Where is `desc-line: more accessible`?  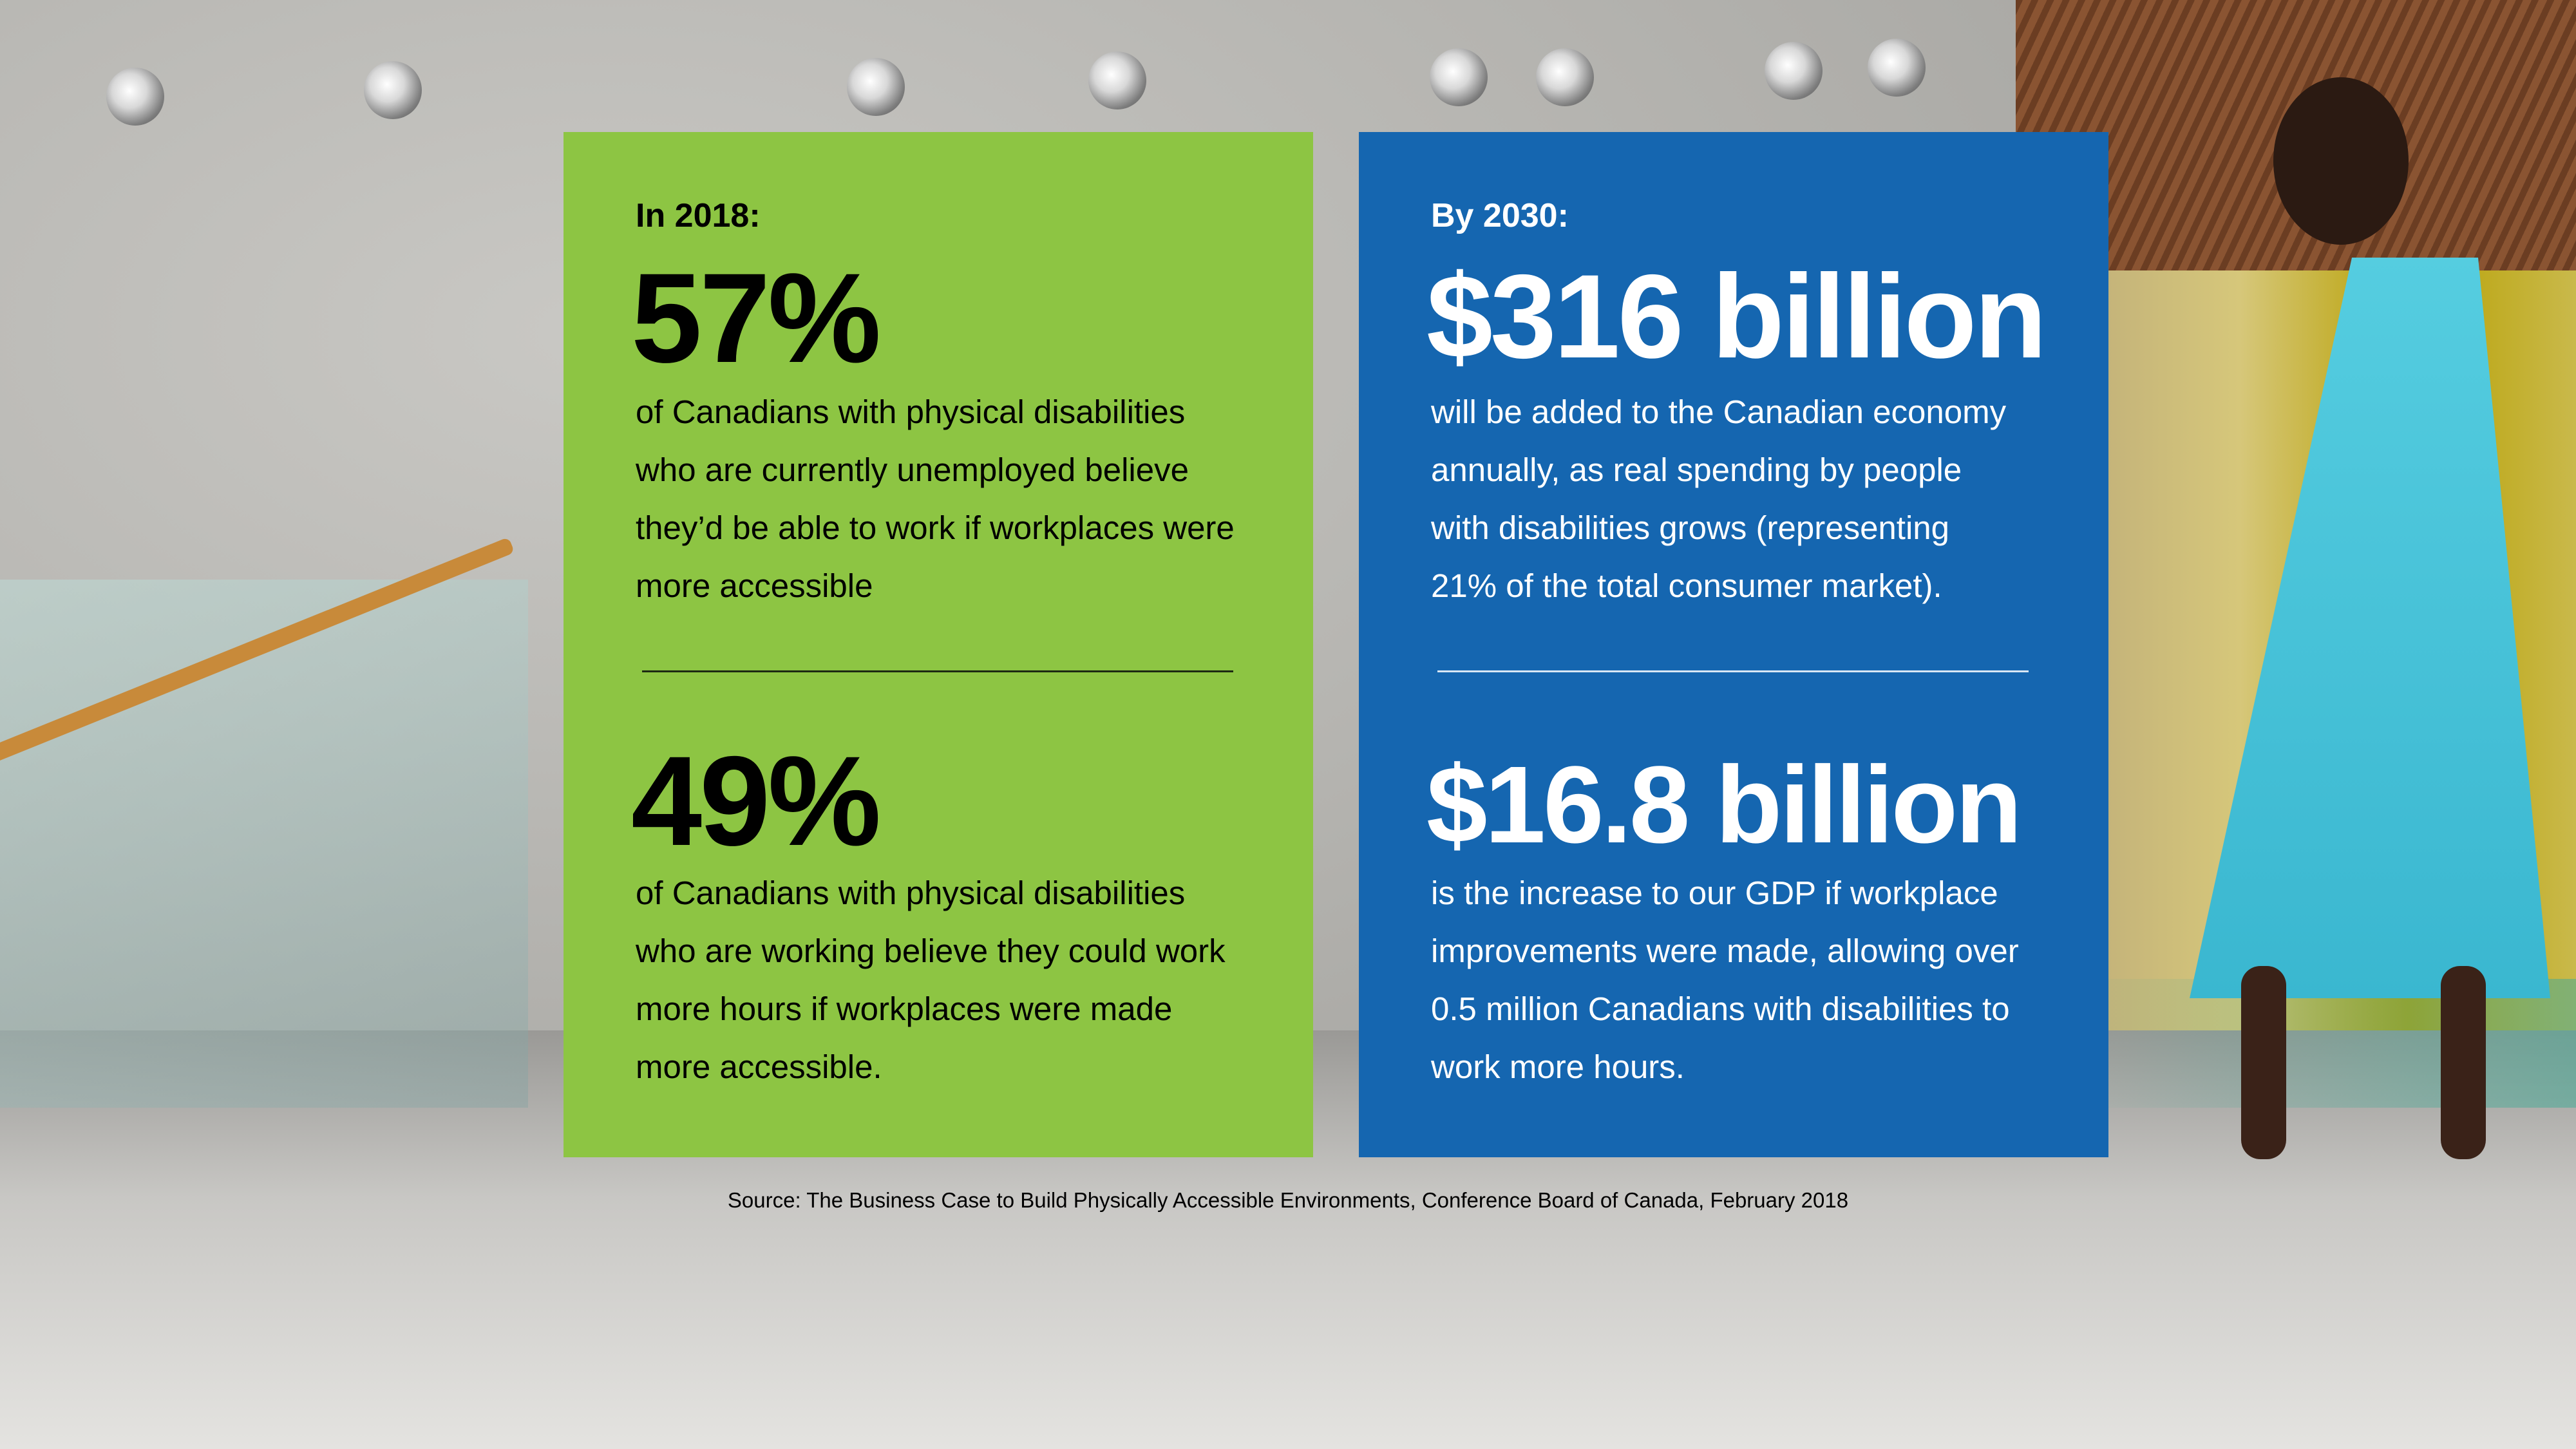 desc-line: more accessible is located at coordinates (754, 586).